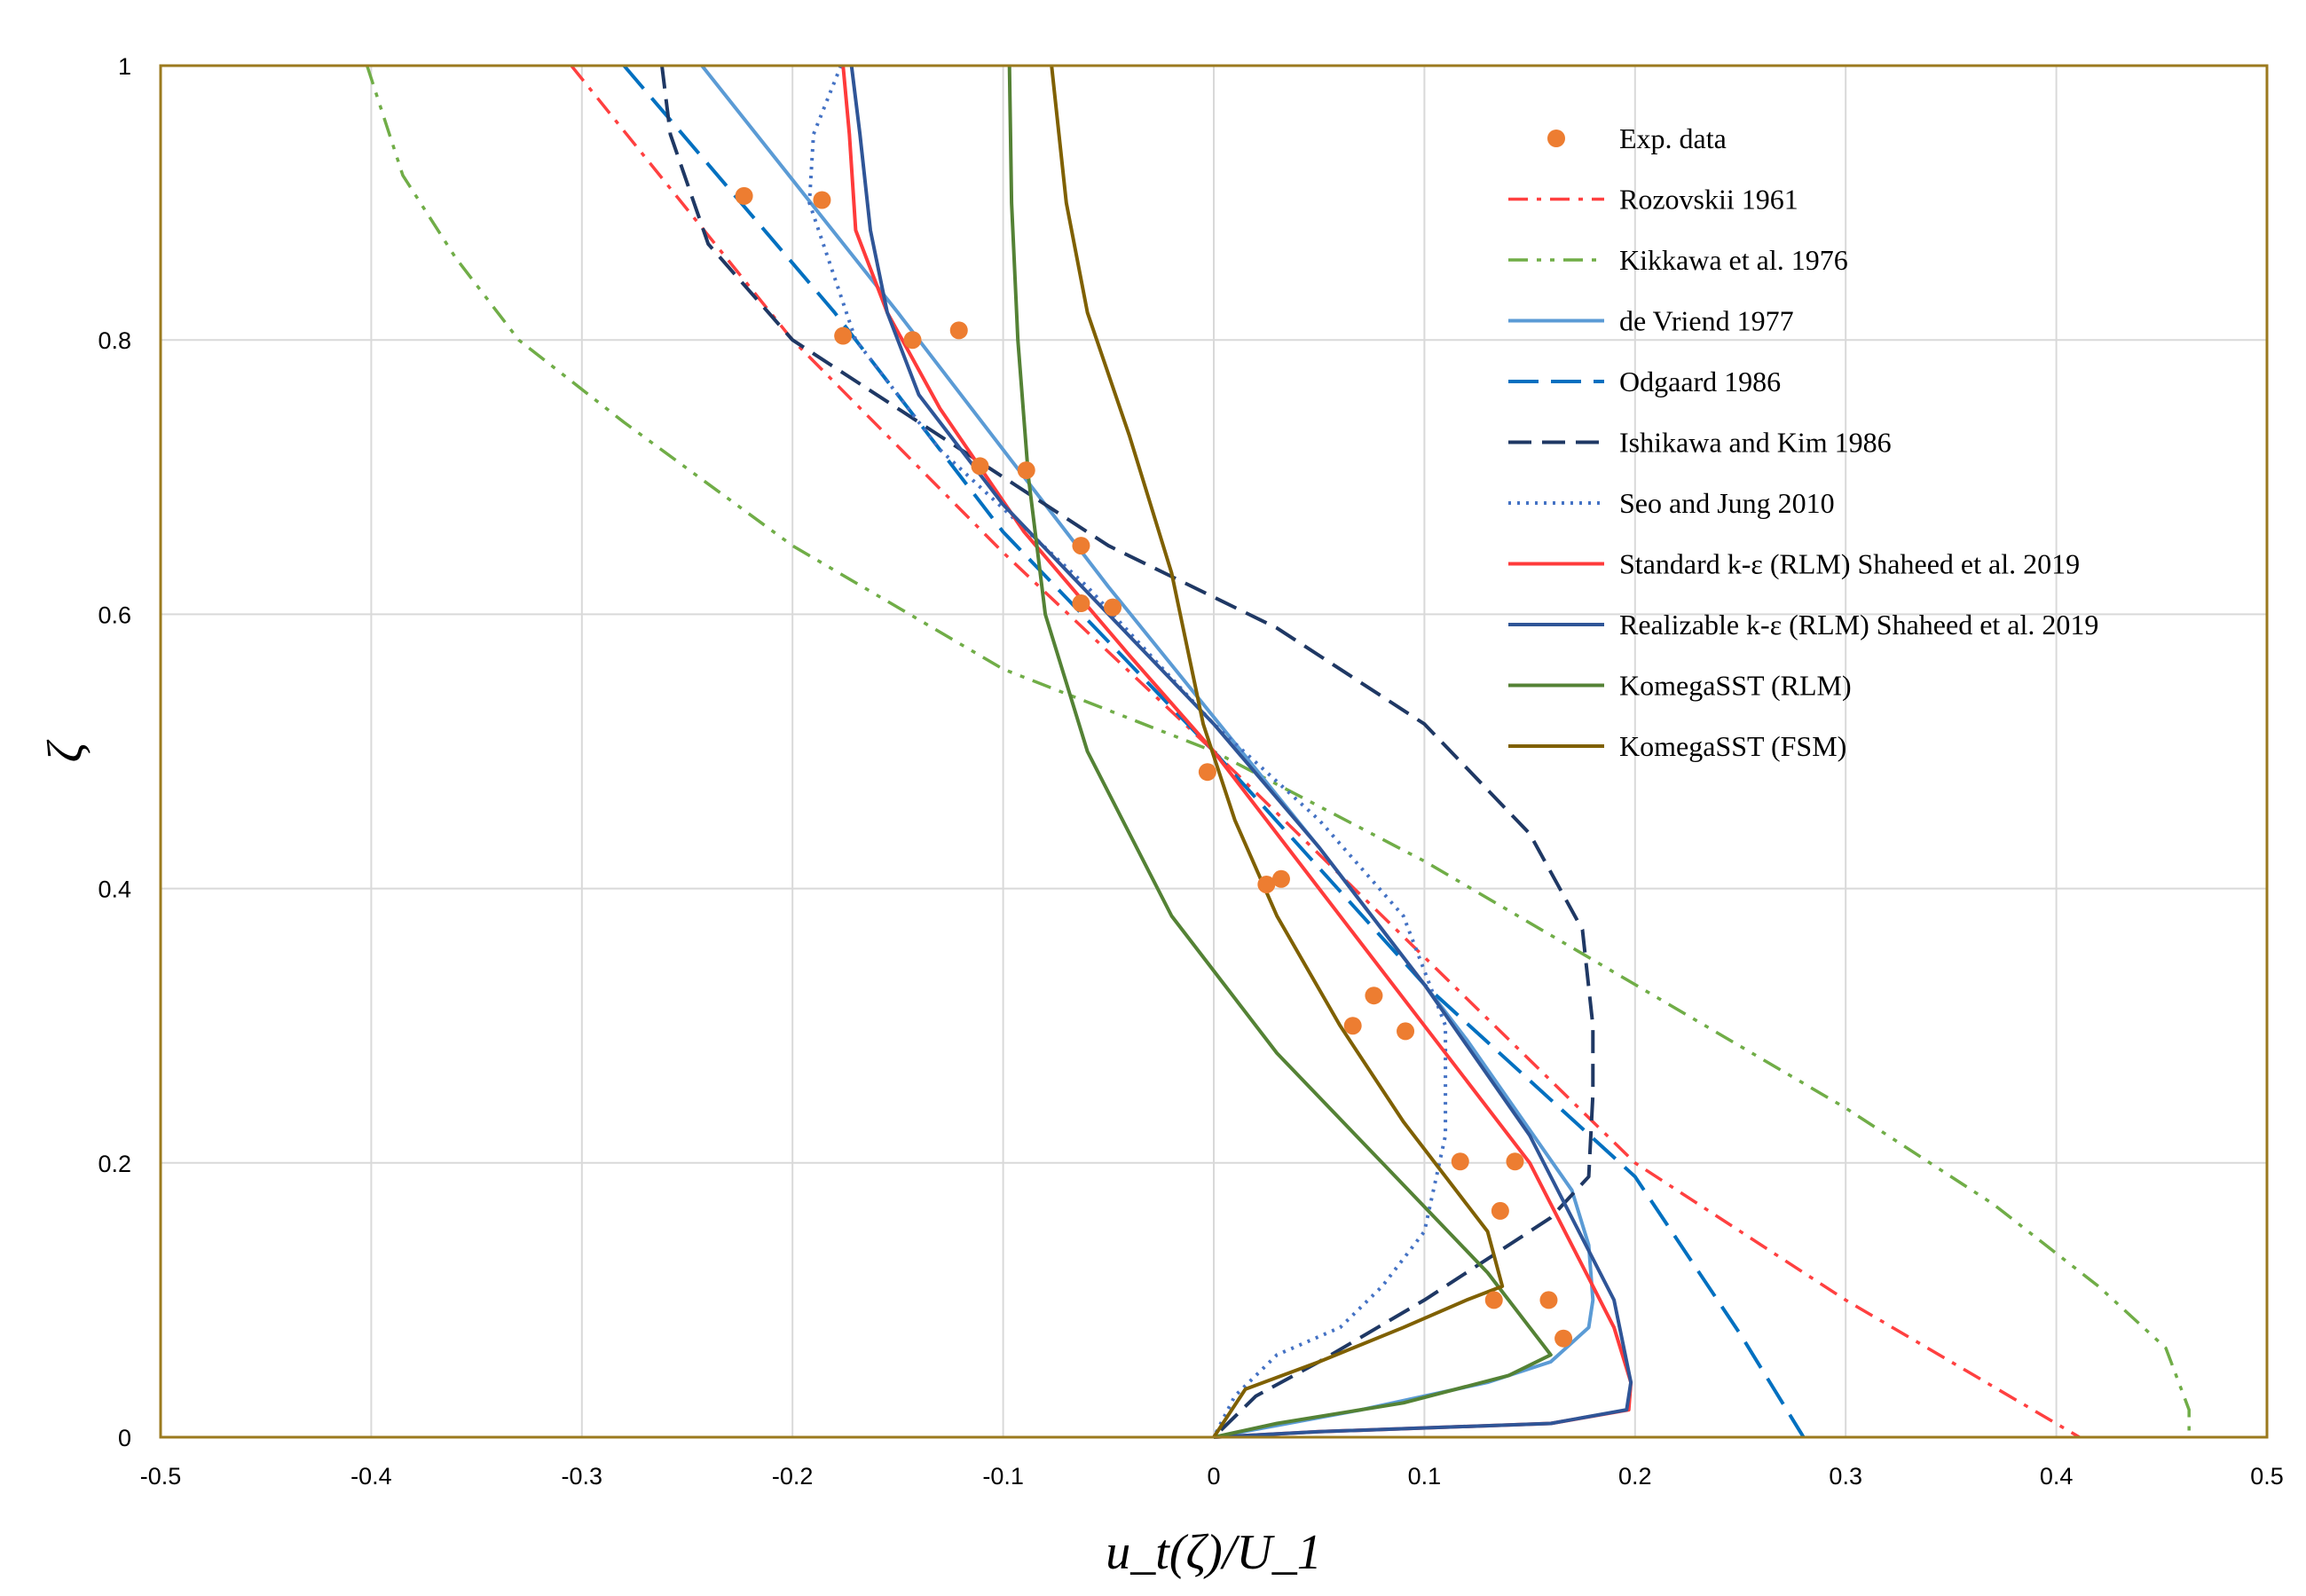 Image resolution: width=2306 pixels, height=1596 pixels. What do you see at coordinates (793, 1476) in the screenshot?
I see `x-tick-label: -0.2` at bounding box center [793, 1476].